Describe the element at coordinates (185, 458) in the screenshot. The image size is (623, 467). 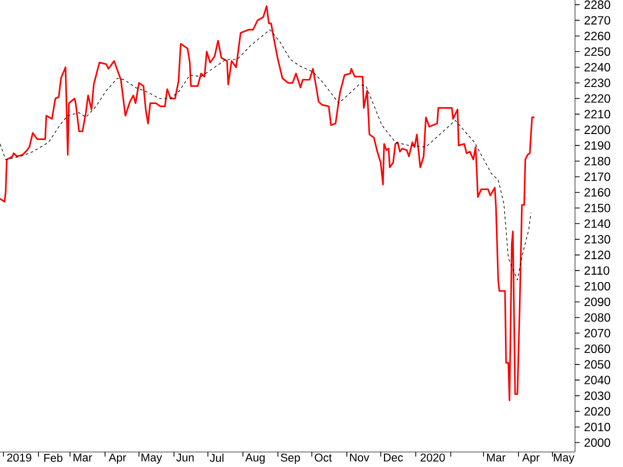
I see `x-tick-label: Jun` at that location.